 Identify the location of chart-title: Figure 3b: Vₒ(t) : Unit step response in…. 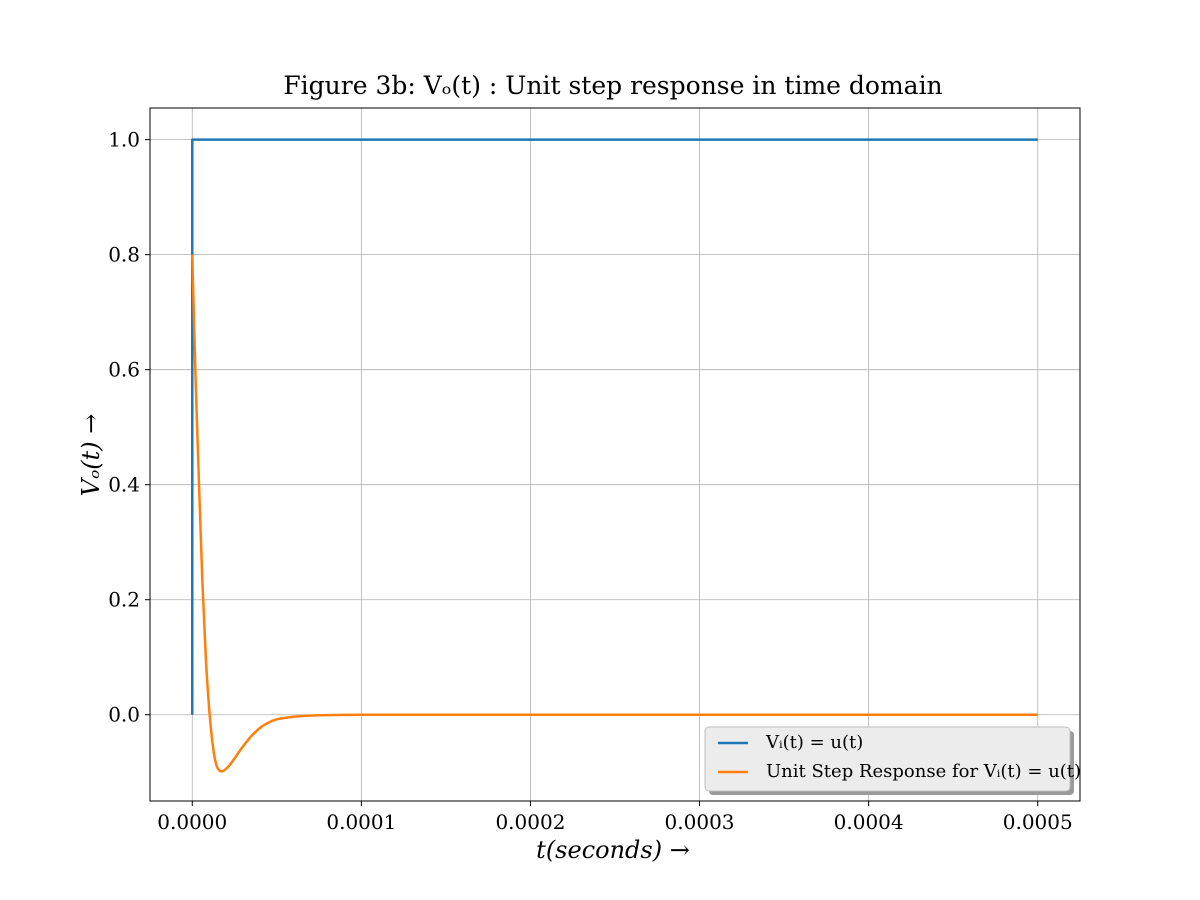
(612, 85).